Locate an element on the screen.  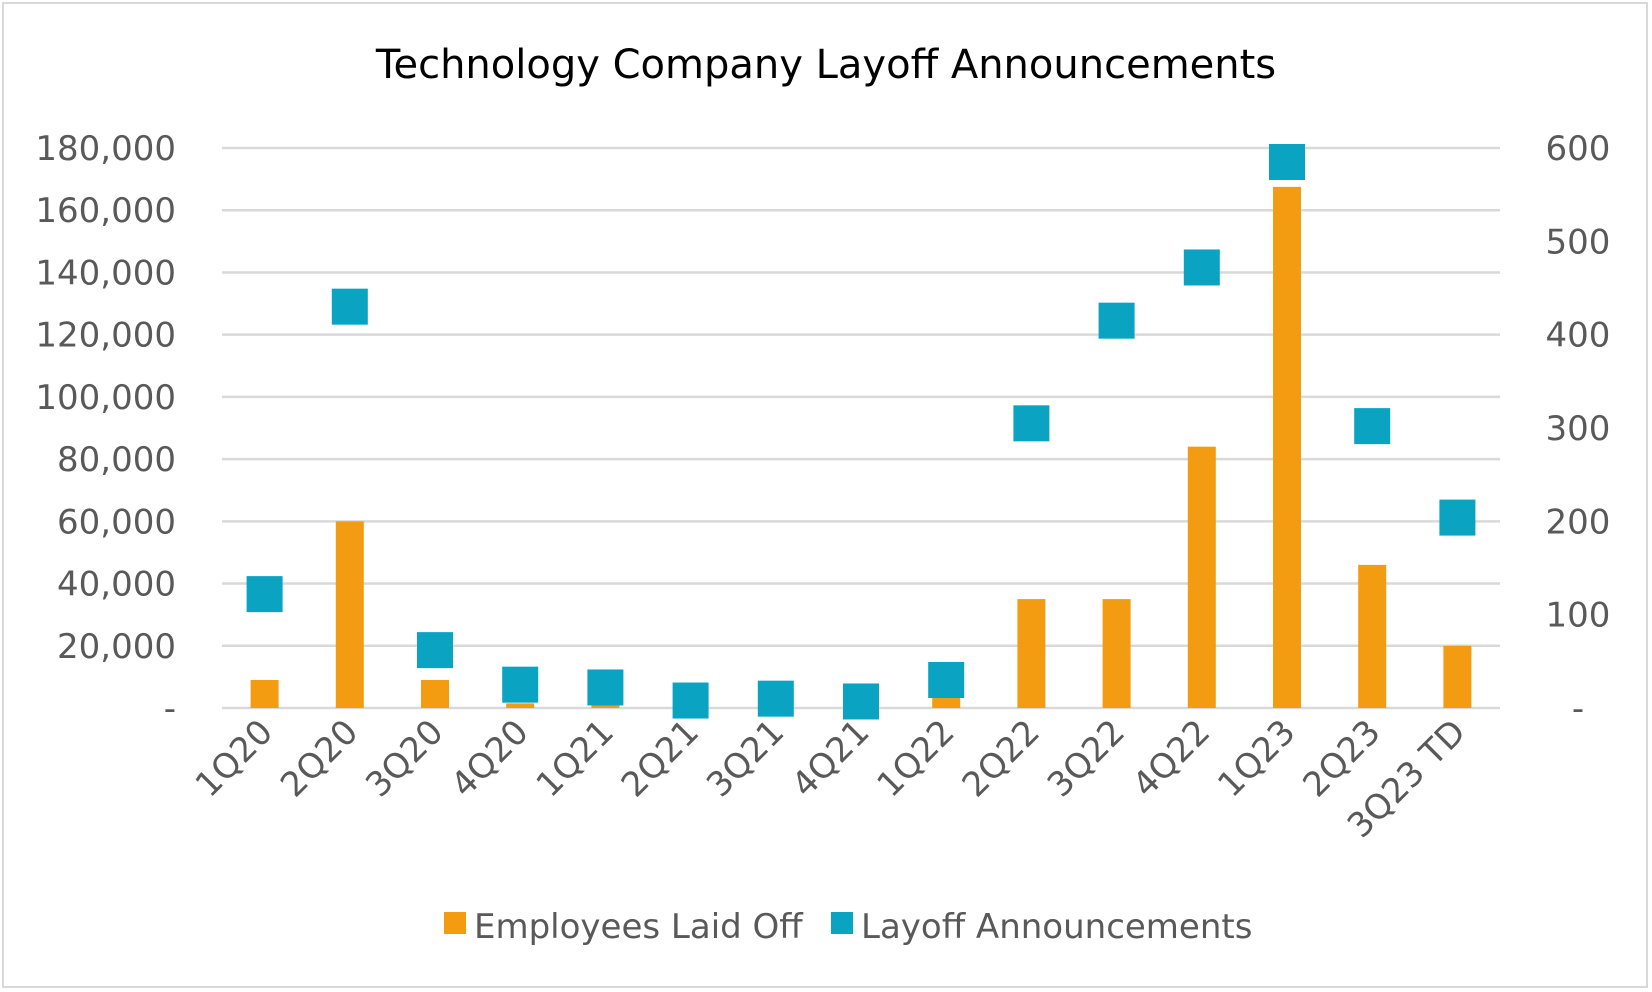
left-tick-label: 140,000 is located at coordinates (105, 273).